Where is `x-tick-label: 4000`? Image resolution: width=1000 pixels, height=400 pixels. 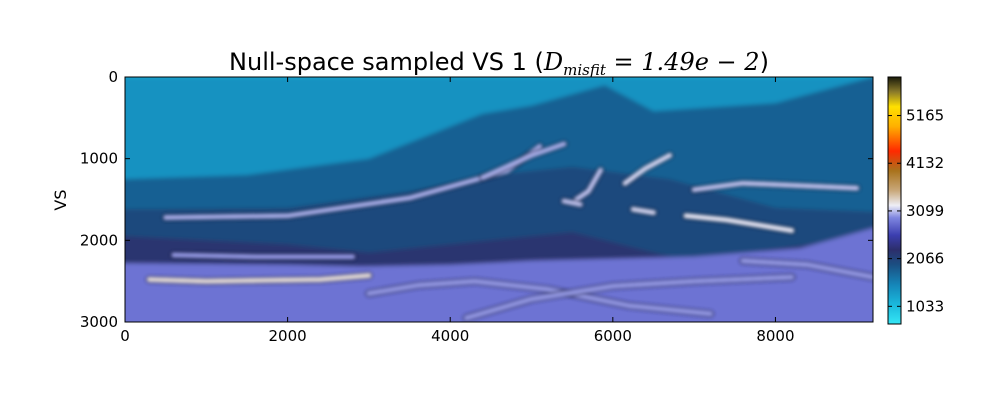
x-tick-label: 4000 is located at coordinates (450, 336).